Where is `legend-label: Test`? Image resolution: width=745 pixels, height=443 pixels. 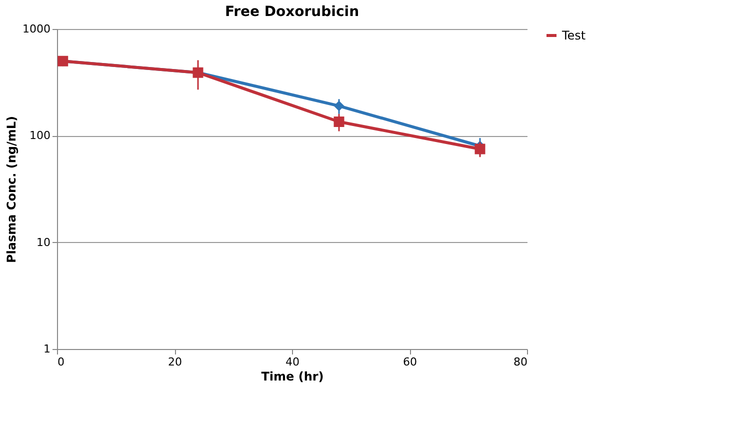 legend-label: Test is located at coordinates (573, 35).